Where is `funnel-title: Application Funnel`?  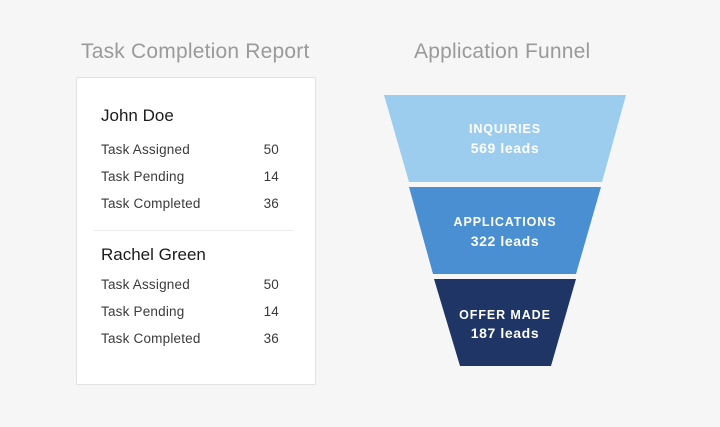 funnel-title: Application Funnel is located at coordinates (502, 51).